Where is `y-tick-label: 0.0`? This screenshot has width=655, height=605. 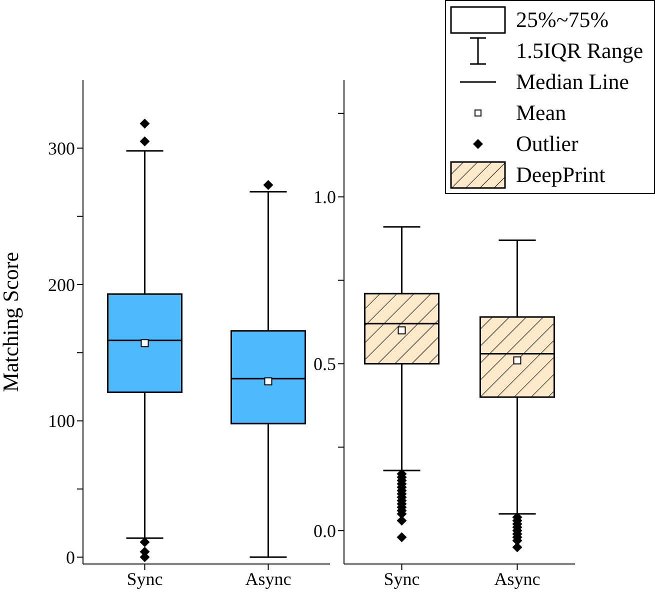 y-tick-label: 0.0 is located at coordinates (325, 531).